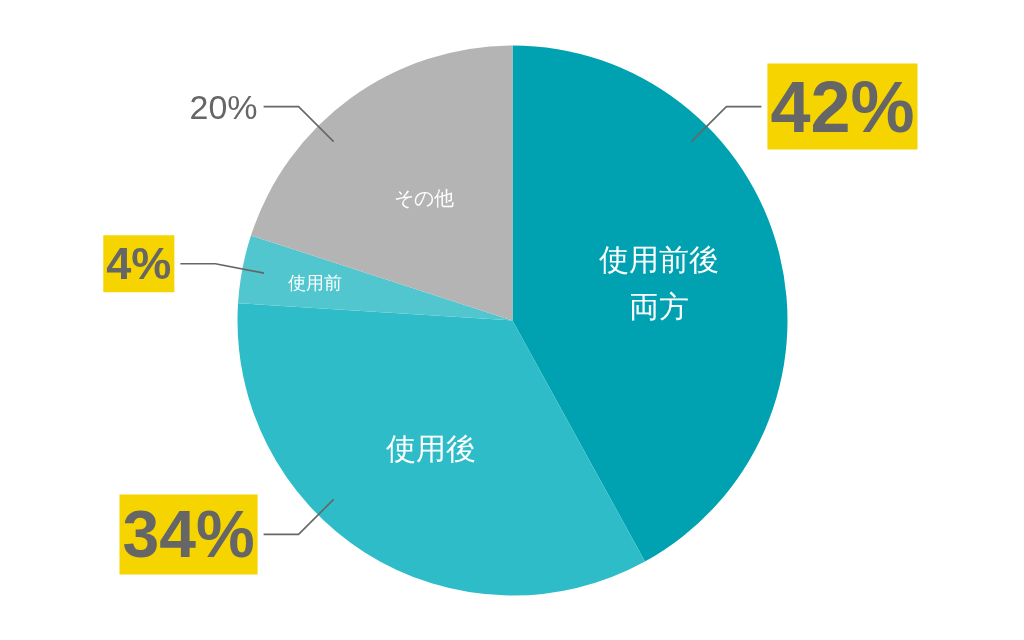 This screenshot has width=1024, height=640. What do you see at coordinates (842, 106) in the screenshot?
I see `data-label: 42%` at bounding box center [842, 106].